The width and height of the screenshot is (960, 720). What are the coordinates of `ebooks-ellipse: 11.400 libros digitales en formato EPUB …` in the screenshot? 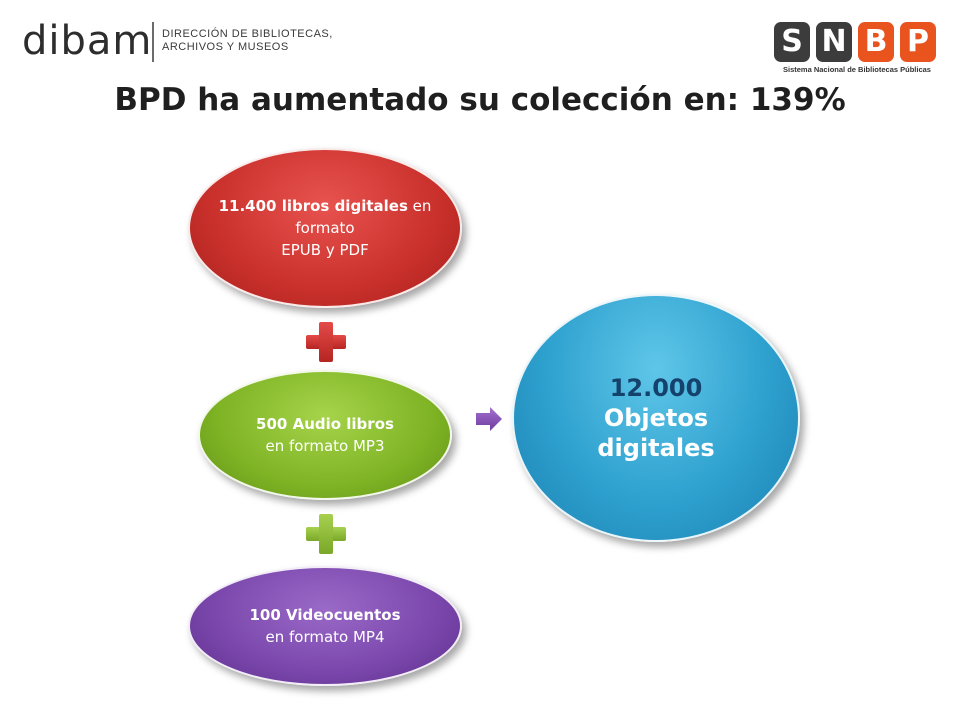 It's located at (325, 228).